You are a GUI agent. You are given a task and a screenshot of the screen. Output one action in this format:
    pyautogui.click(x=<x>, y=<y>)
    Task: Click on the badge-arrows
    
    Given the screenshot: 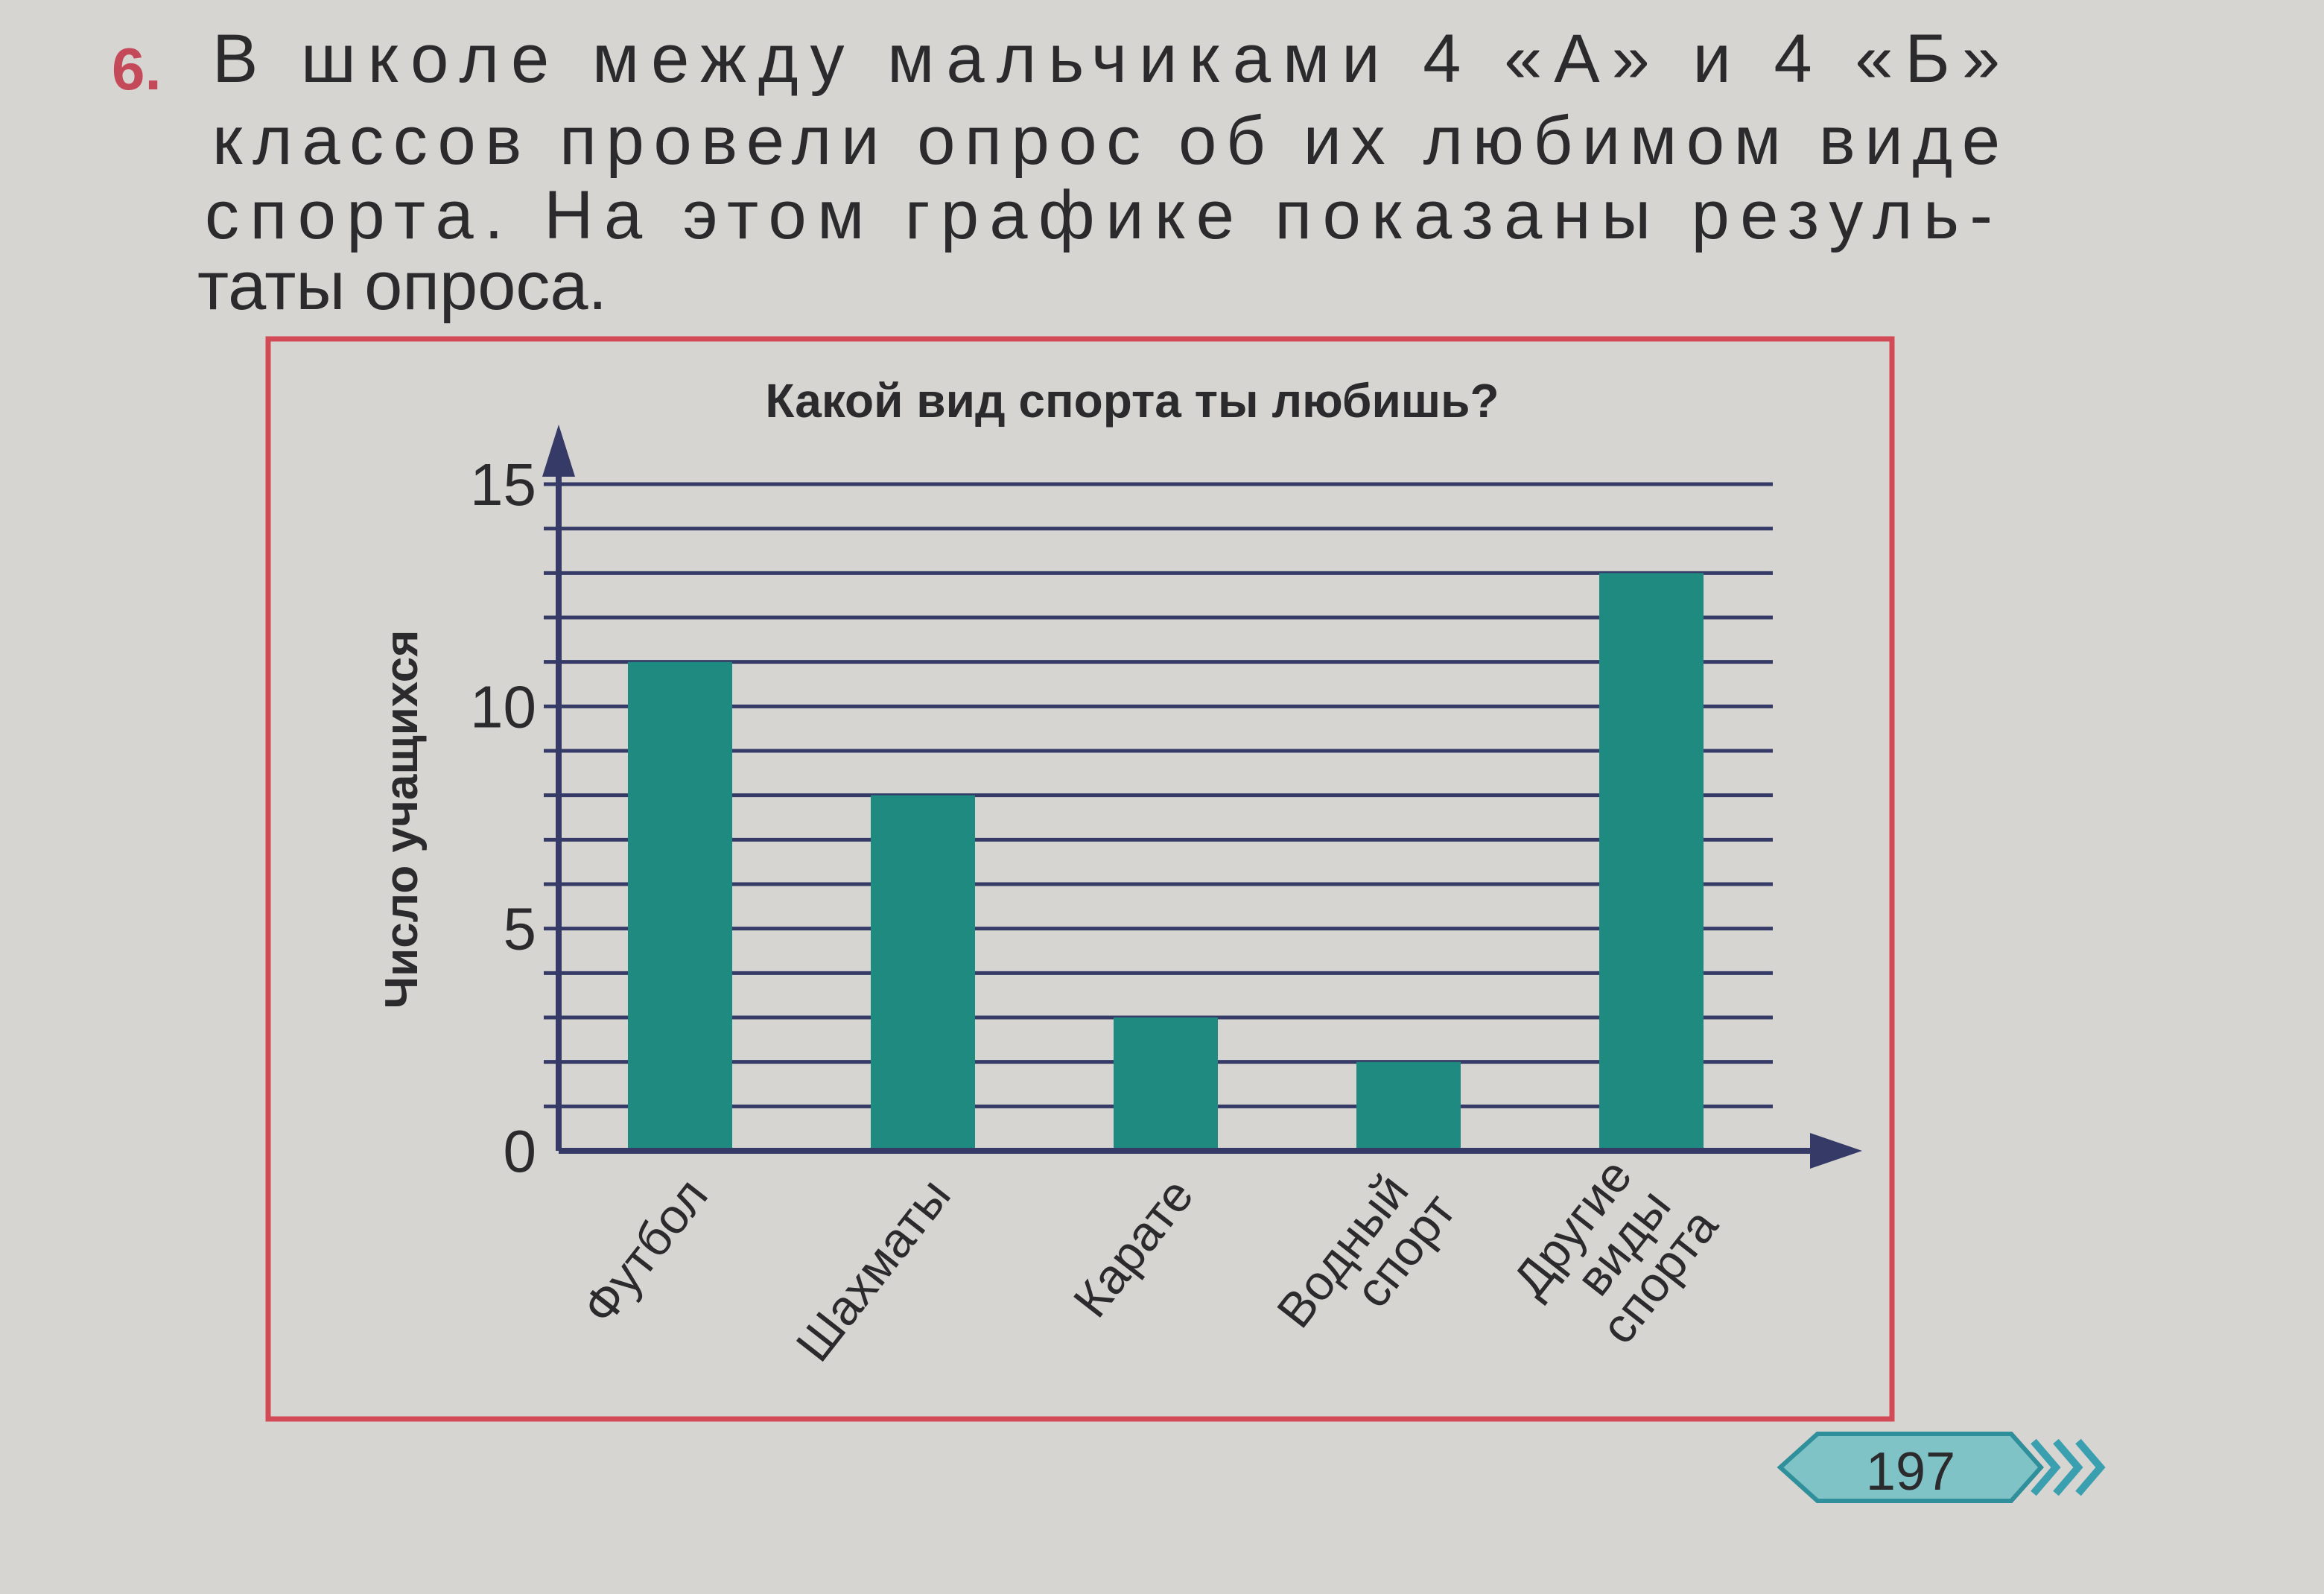 What is the action you would take?
    pyautogui.click(x=2068, y=1467)
    